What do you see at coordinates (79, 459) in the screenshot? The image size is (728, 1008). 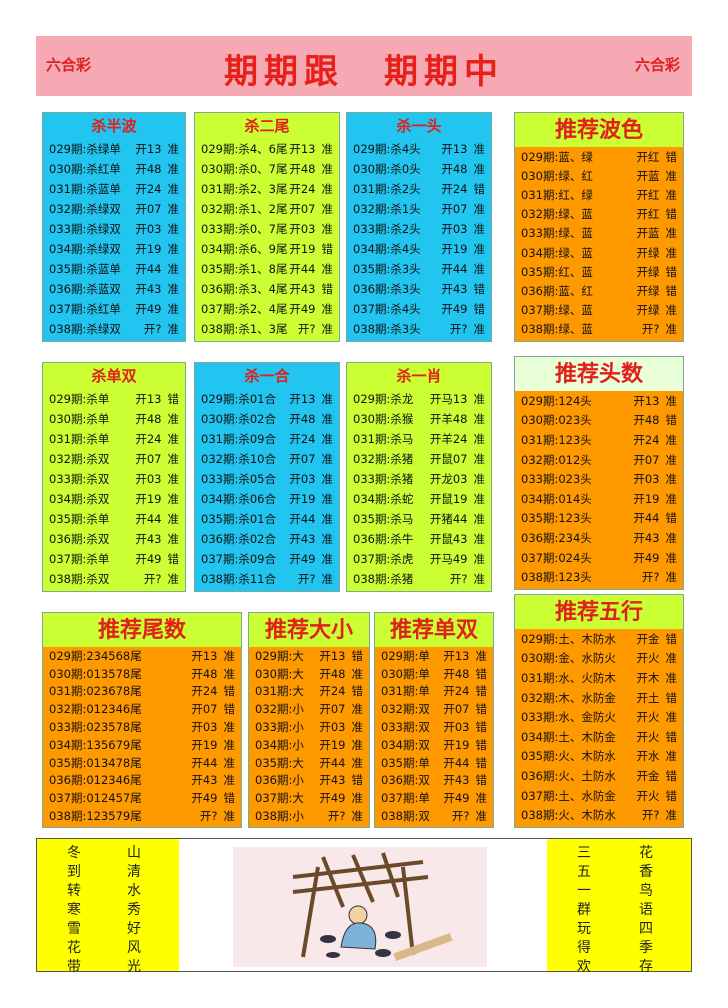 I see `pick: 032期:杀双` at bounding box center [79, 459].